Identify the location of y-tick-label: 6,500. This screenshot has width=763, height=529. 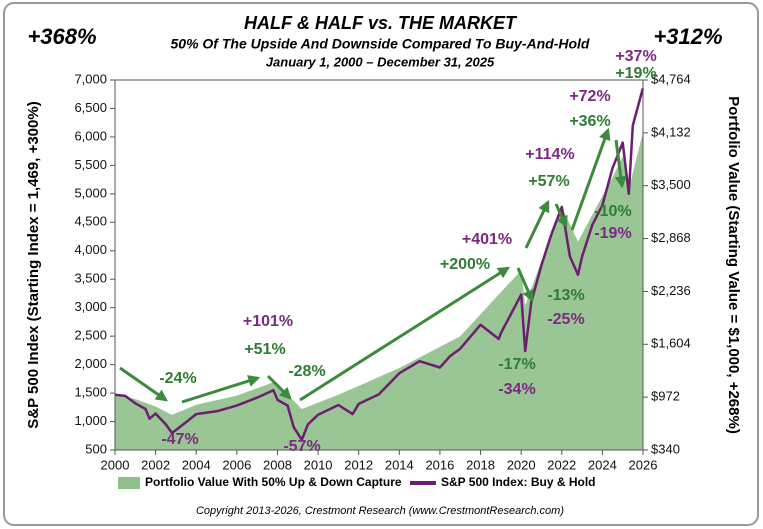
(90, 107).